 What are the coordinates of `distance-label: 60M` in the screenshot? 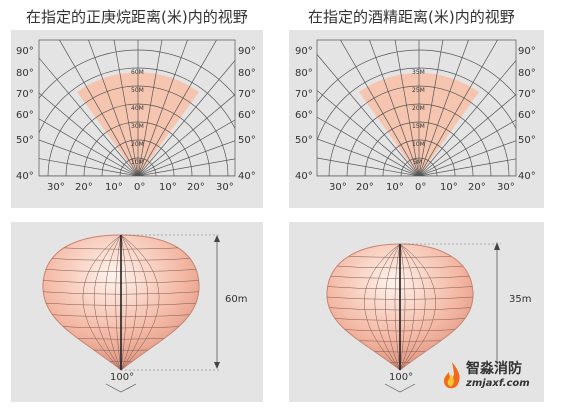 It's located at (137, 72).